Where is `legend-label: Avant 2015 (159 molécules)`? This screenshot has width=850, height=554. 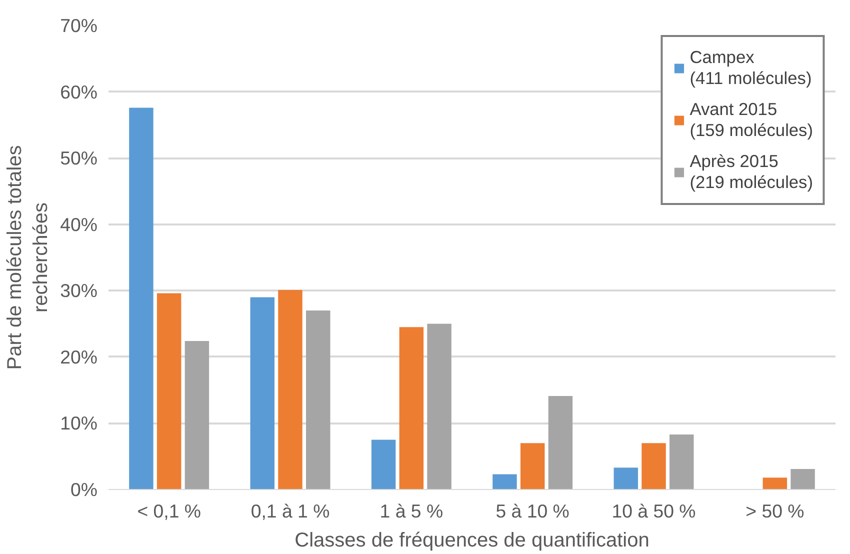
legend-label: Avant 2015 (159 molécules) is located at coordinates (751, 120).